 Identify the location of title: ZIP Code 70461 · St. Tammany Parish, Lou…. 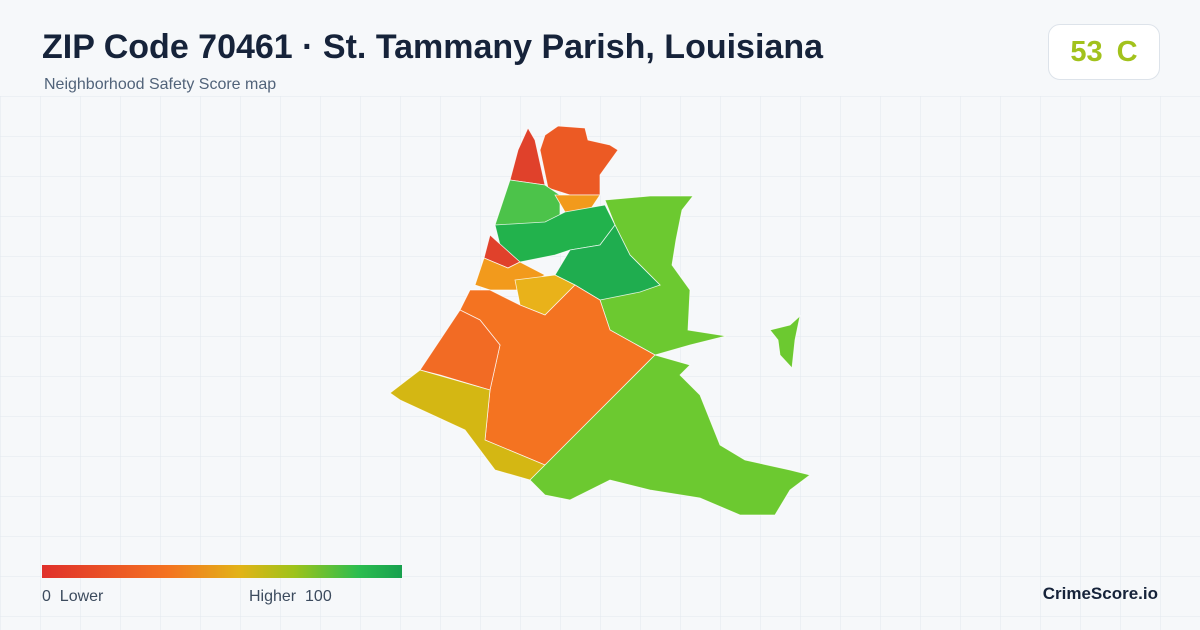
(433, 47).